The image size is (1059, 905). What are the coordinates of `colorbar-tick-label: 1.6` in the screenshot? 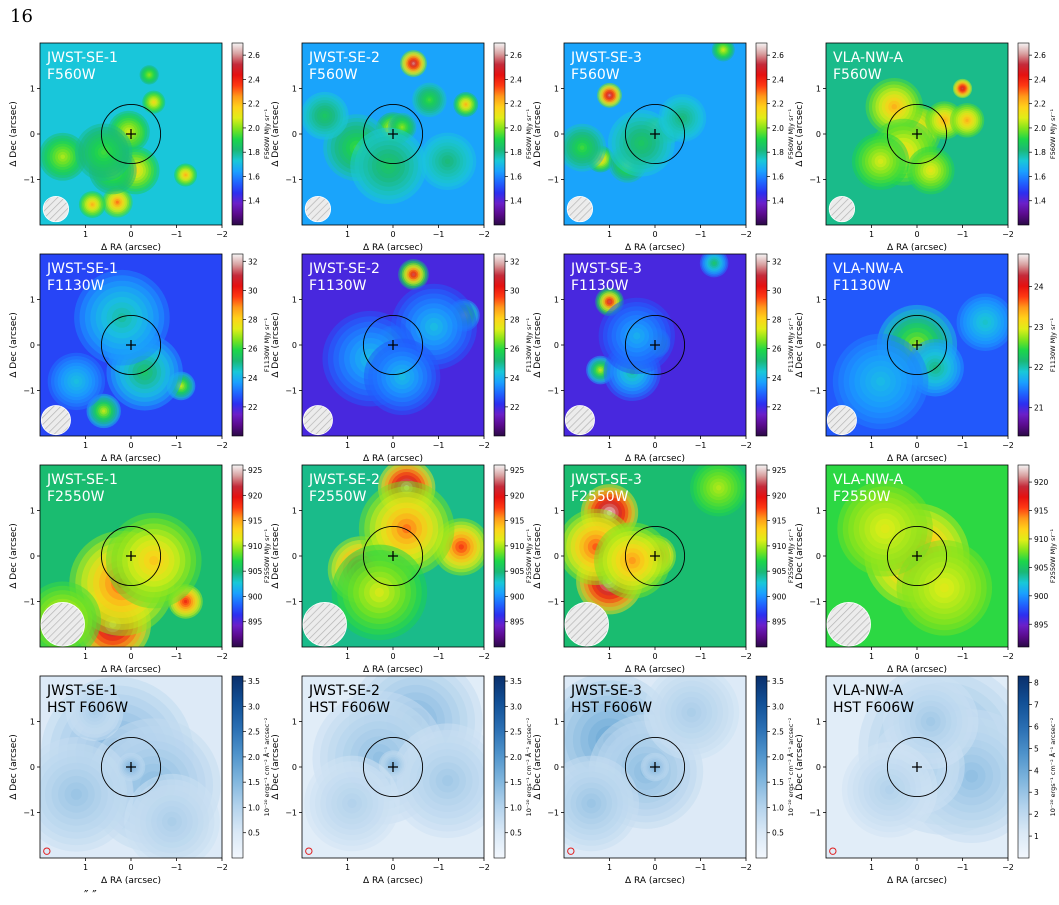 It's located at (254, 176).